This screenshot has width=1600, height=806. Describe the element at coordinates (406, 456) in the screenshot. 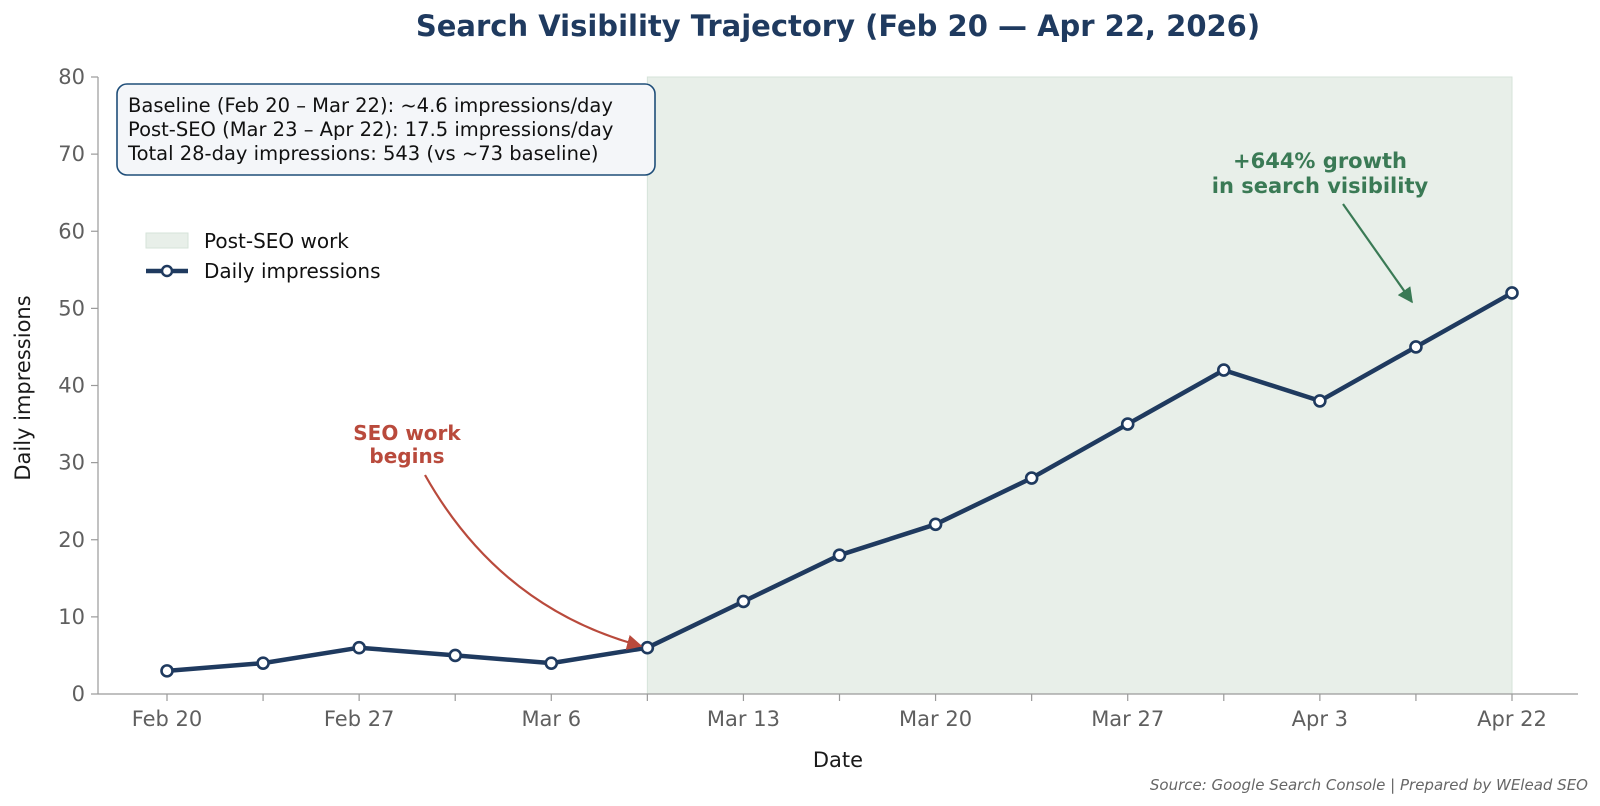

I see `annotation-seo-begins-line2: begins` at that location.